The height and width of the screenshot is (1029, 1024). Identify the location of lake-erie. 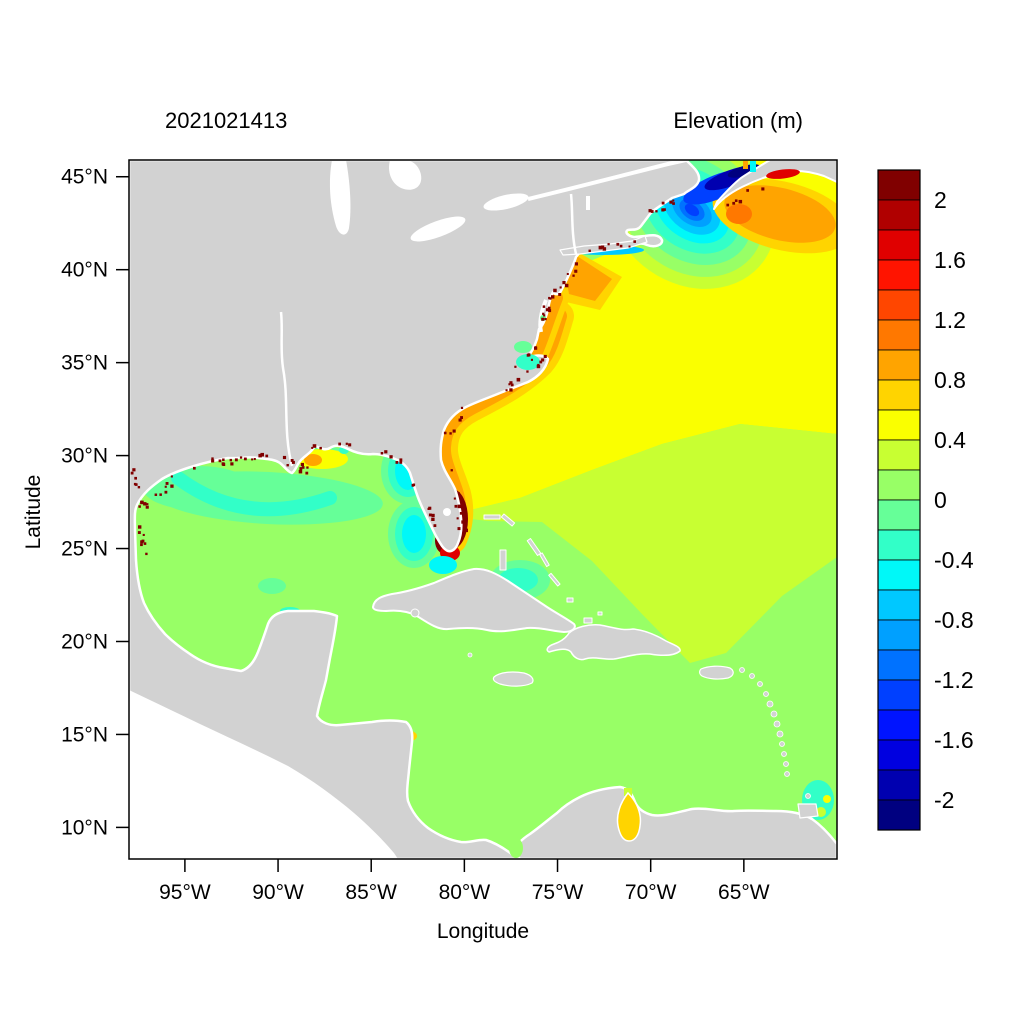
(438, 229).